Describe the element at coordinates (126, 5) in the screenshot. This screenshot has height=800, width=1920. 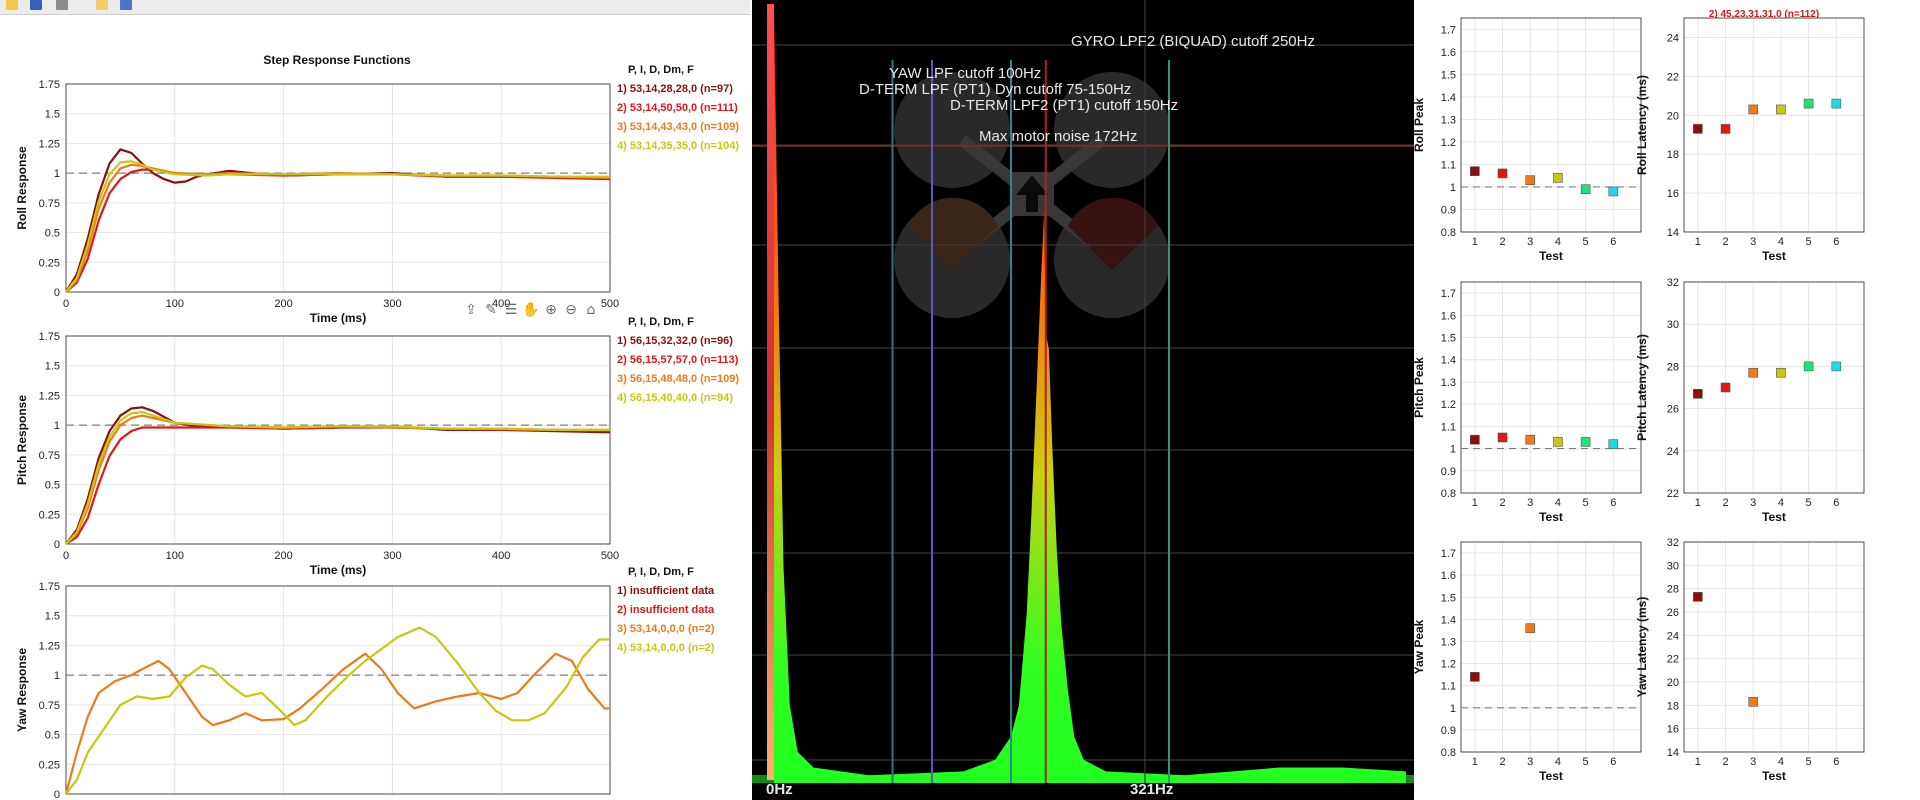
I see `window-icon` at that location.